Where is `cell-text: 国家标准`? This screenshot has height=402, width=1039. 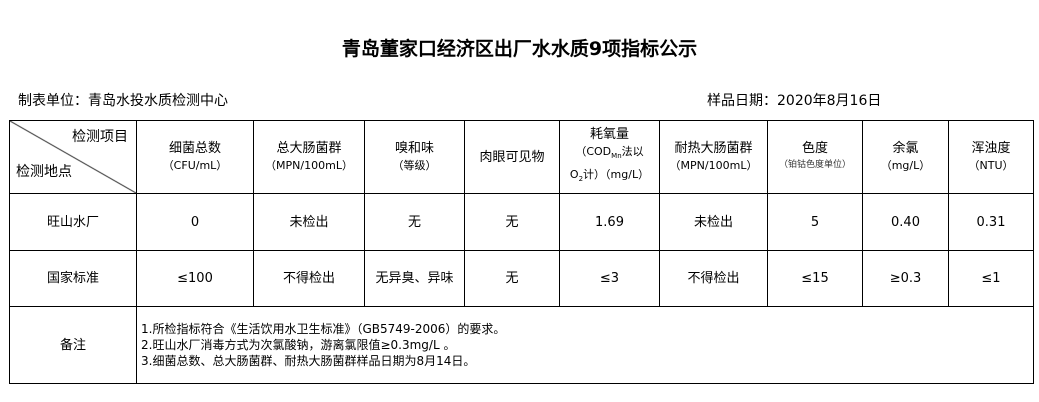
cell-text: 国家标准 is located at coordinates (73, 278).